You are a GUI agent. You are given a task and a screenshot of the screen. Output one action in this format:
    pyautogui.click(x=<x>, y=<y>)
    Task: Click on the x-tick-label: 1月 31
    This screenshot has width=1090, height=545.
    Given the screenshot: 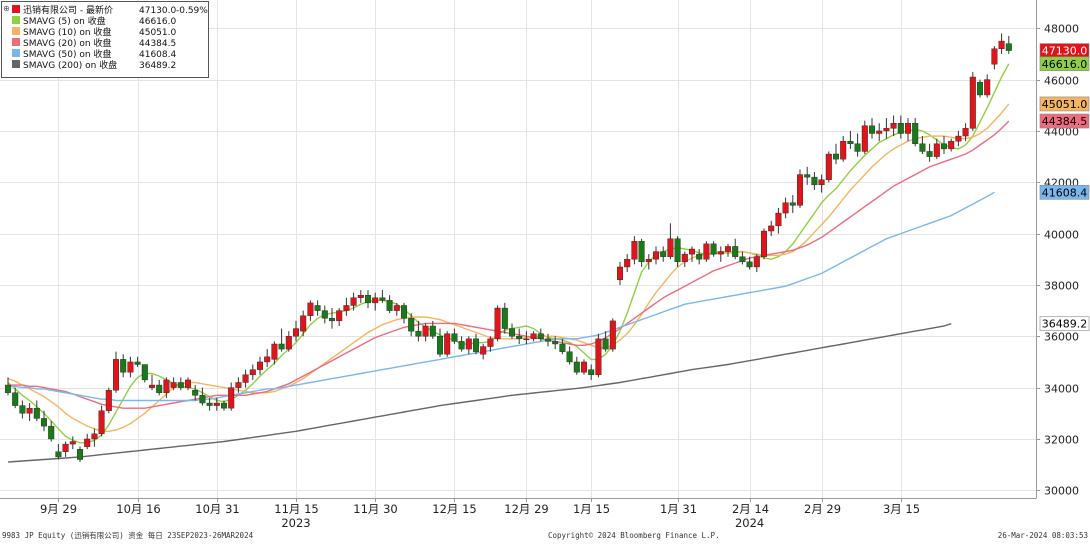 What is the action you would take?
    pyautogui.click(x=678, y=509)
    